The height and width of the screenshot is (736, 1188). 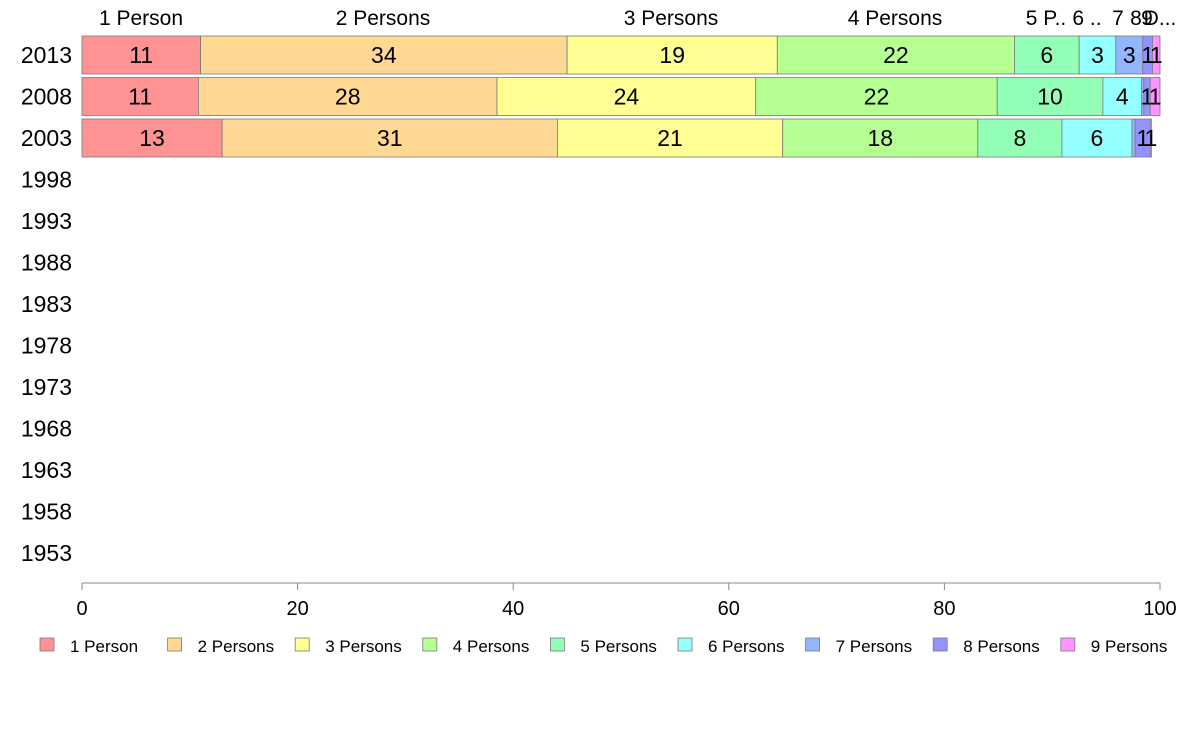 What do you see at coordinates (1118, 18) in the screenshot?
I see `top-category-label: 7` at bounding box center [1118, 18].